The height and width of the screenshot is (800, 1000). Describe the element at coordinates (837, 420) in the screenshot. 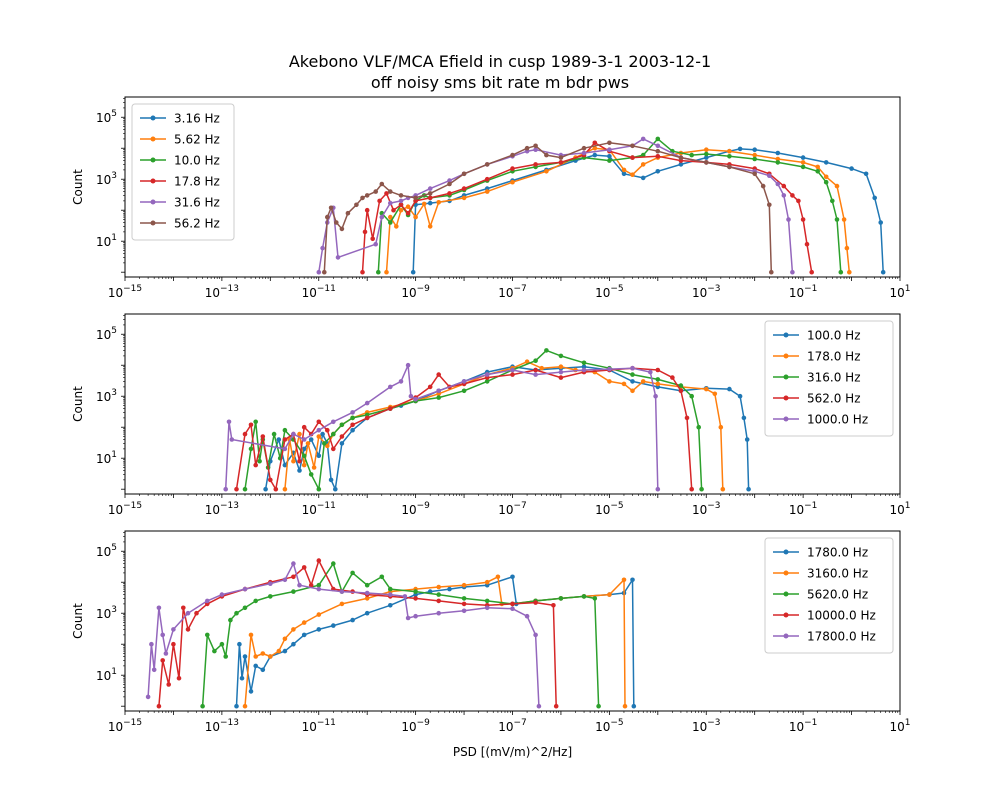

I see `legend-label: 1000.0 Hz` at that location.